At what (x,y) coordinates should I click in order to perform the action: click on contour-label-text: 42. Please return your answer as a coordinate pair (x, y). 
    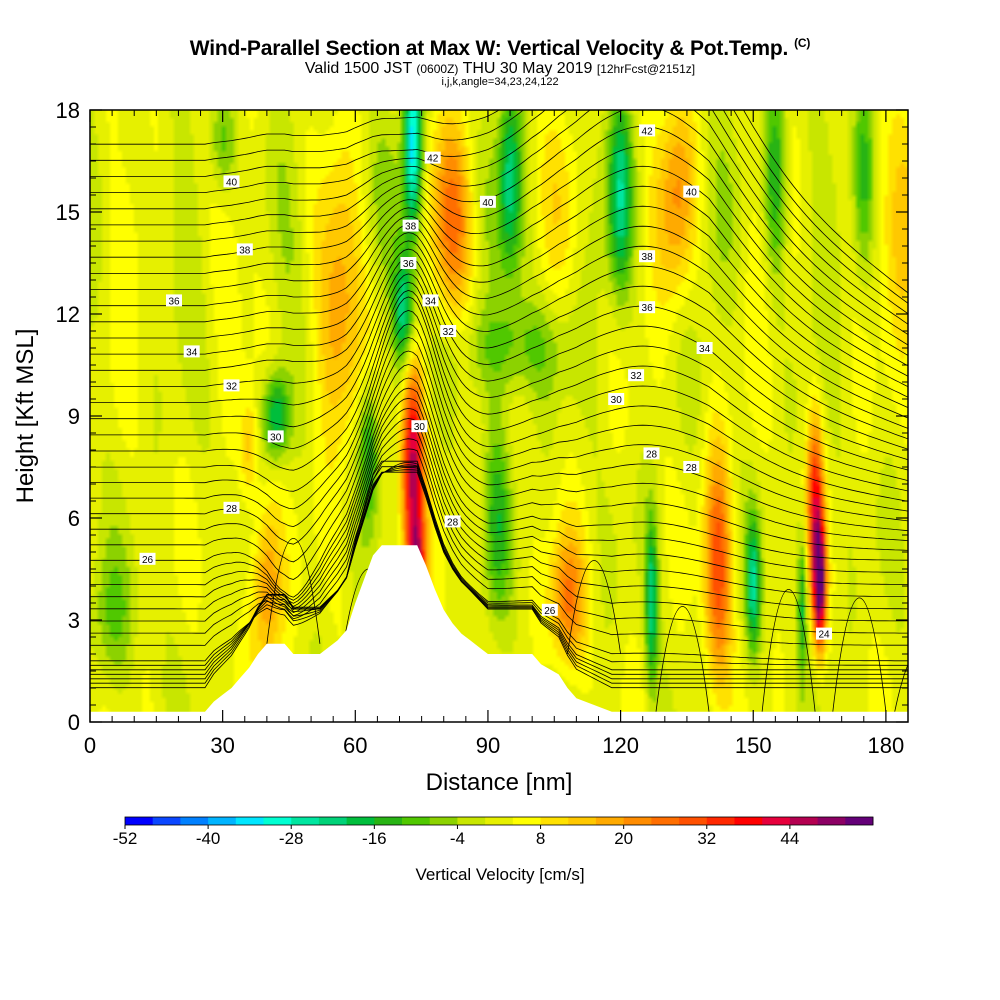
    Looking at the image, I should click on (648, 131).